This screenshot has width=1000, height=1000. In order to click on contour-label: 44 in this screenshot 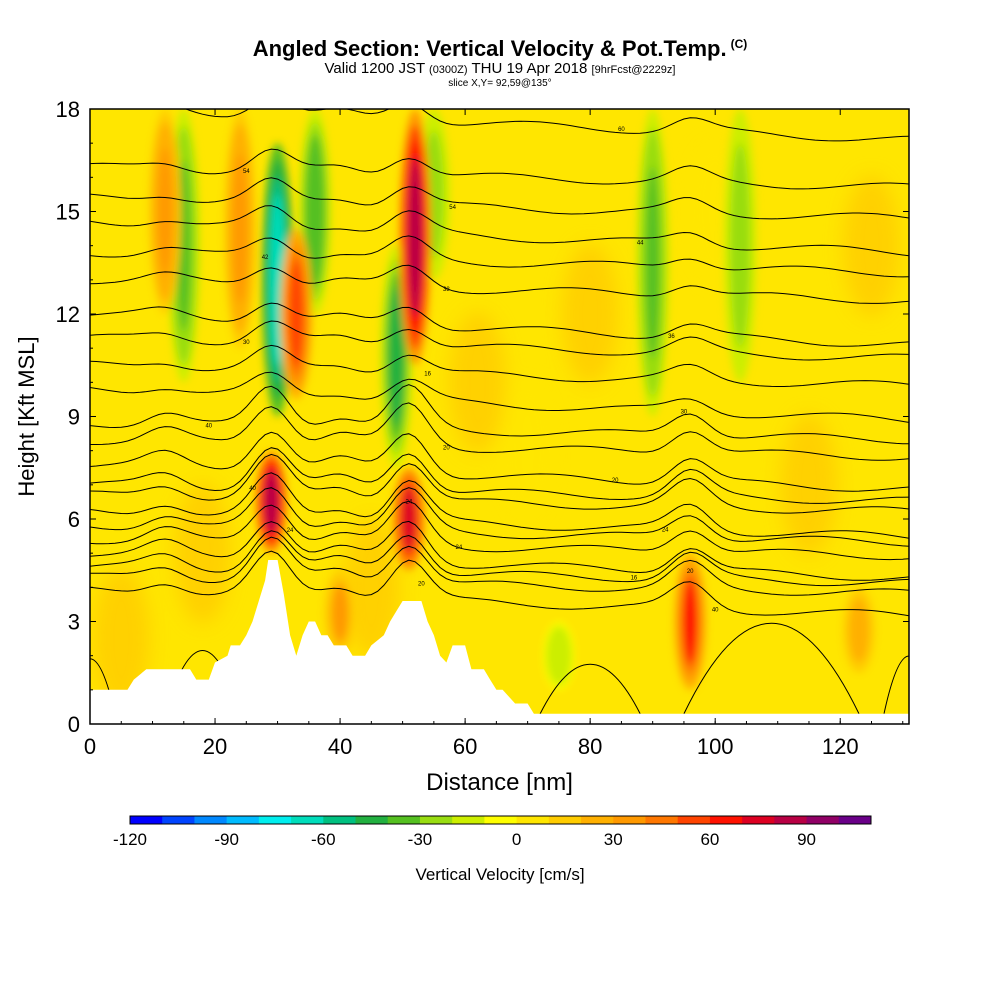, I will do `click(640, 243)`.